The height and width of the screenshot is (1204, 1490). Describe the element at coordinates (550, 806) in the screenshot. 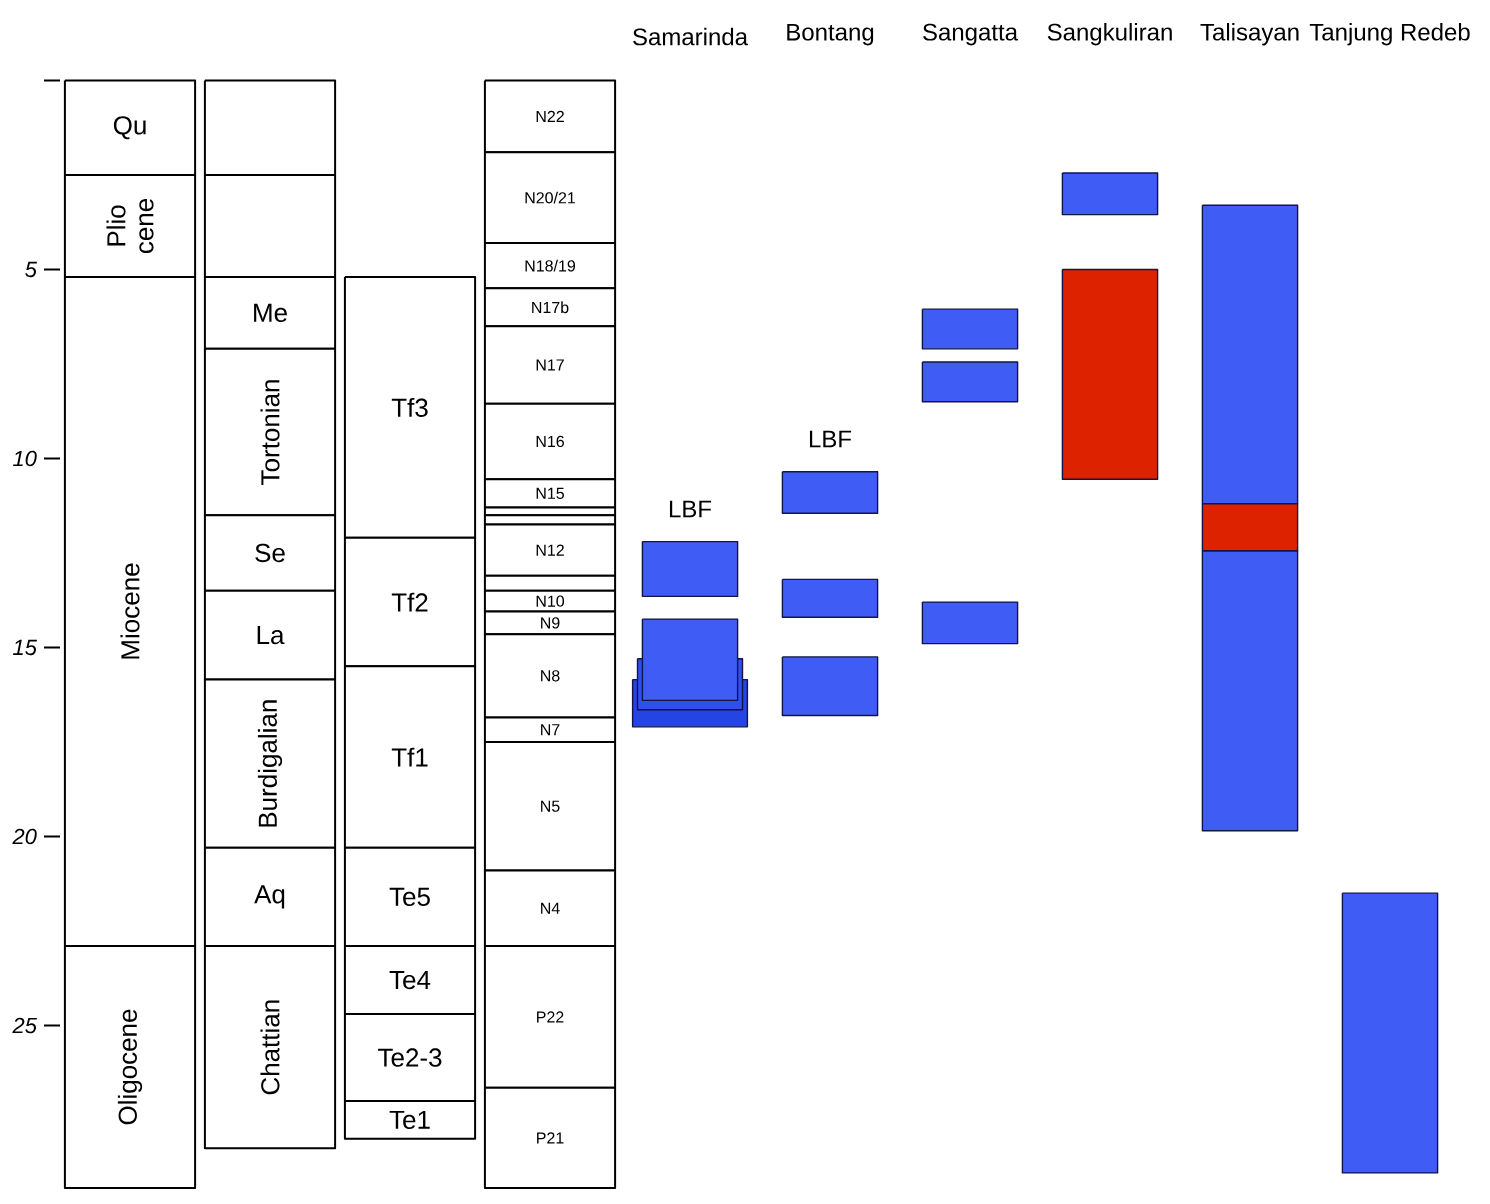

I see `data-label: N5` at that location.